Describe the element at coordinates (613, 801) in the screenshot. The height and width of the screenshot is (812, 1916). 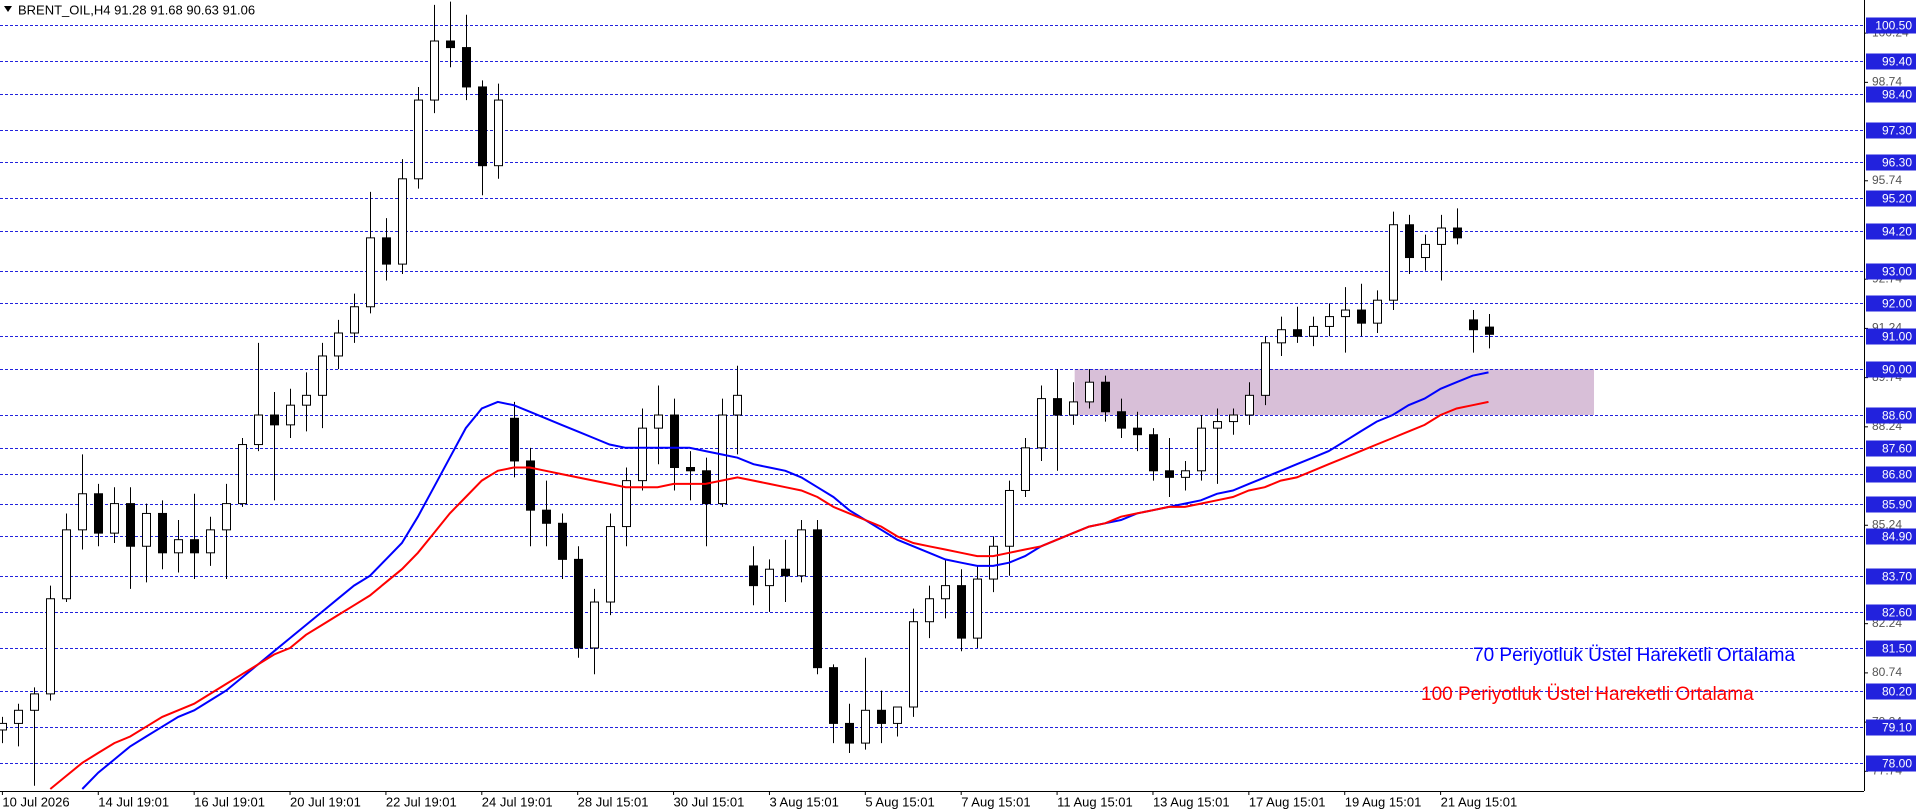
I see `x-tick-label: 28 Jul 15:01` at that location.